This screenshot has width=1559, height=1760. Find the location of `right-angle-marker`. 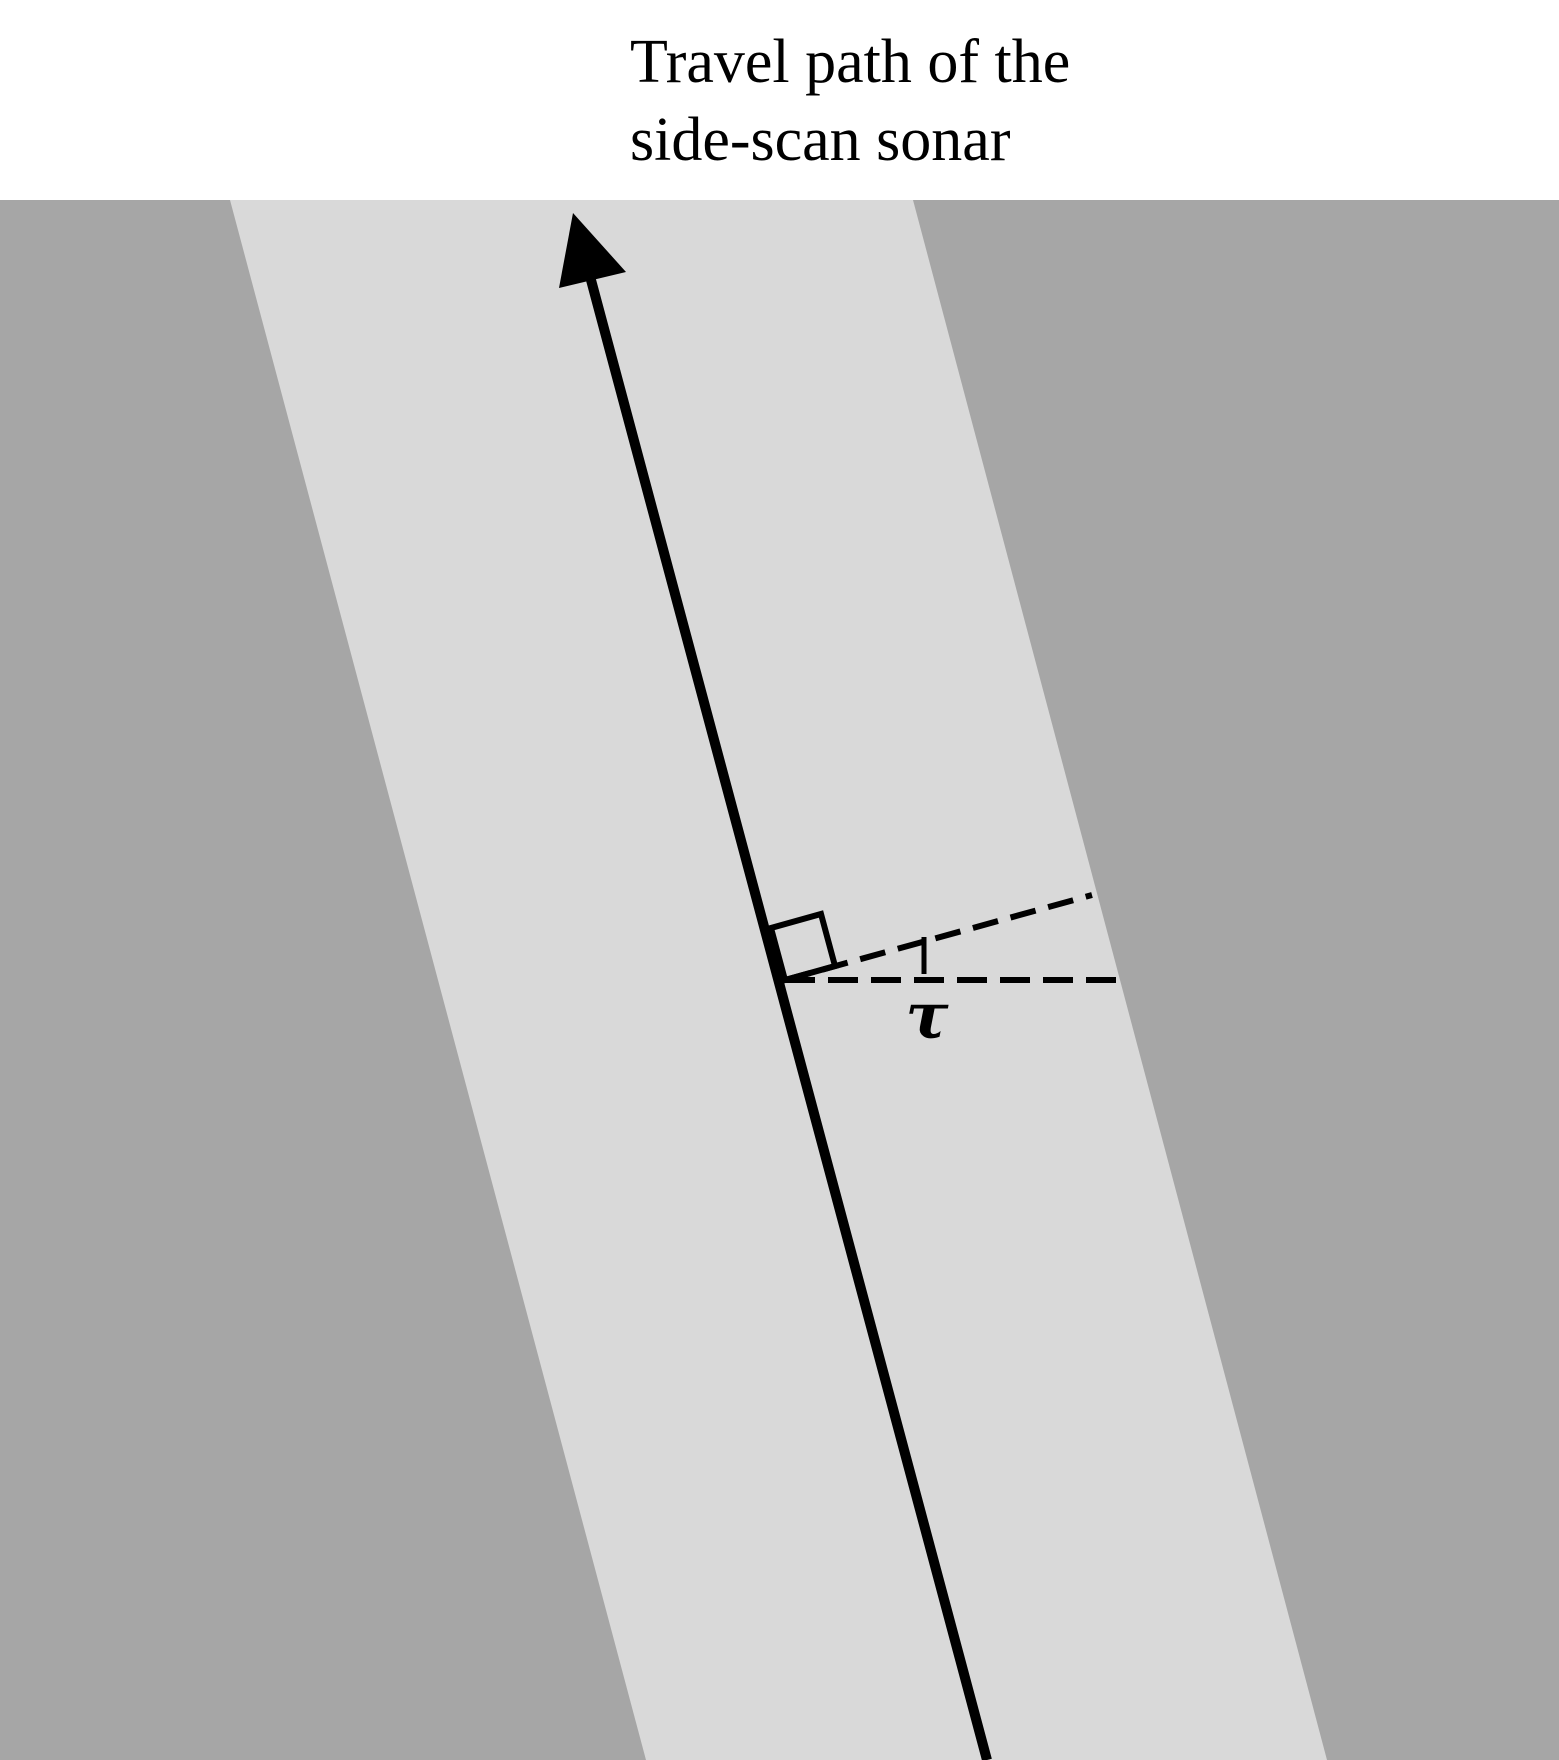

right-angle-marker is located at coordinates (803, 947).